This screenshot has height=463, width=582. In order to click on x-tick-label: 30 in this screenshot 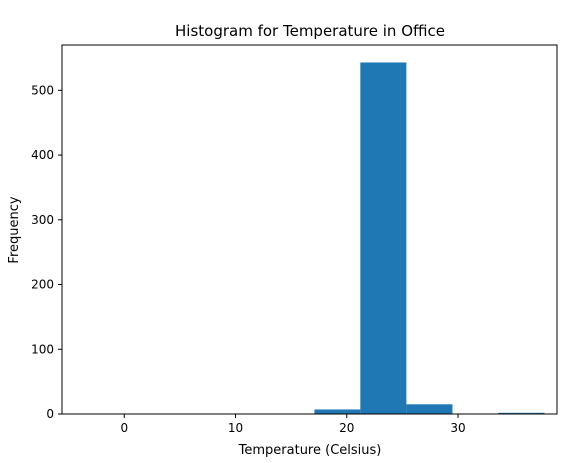, I will do `click(457, 428)`.